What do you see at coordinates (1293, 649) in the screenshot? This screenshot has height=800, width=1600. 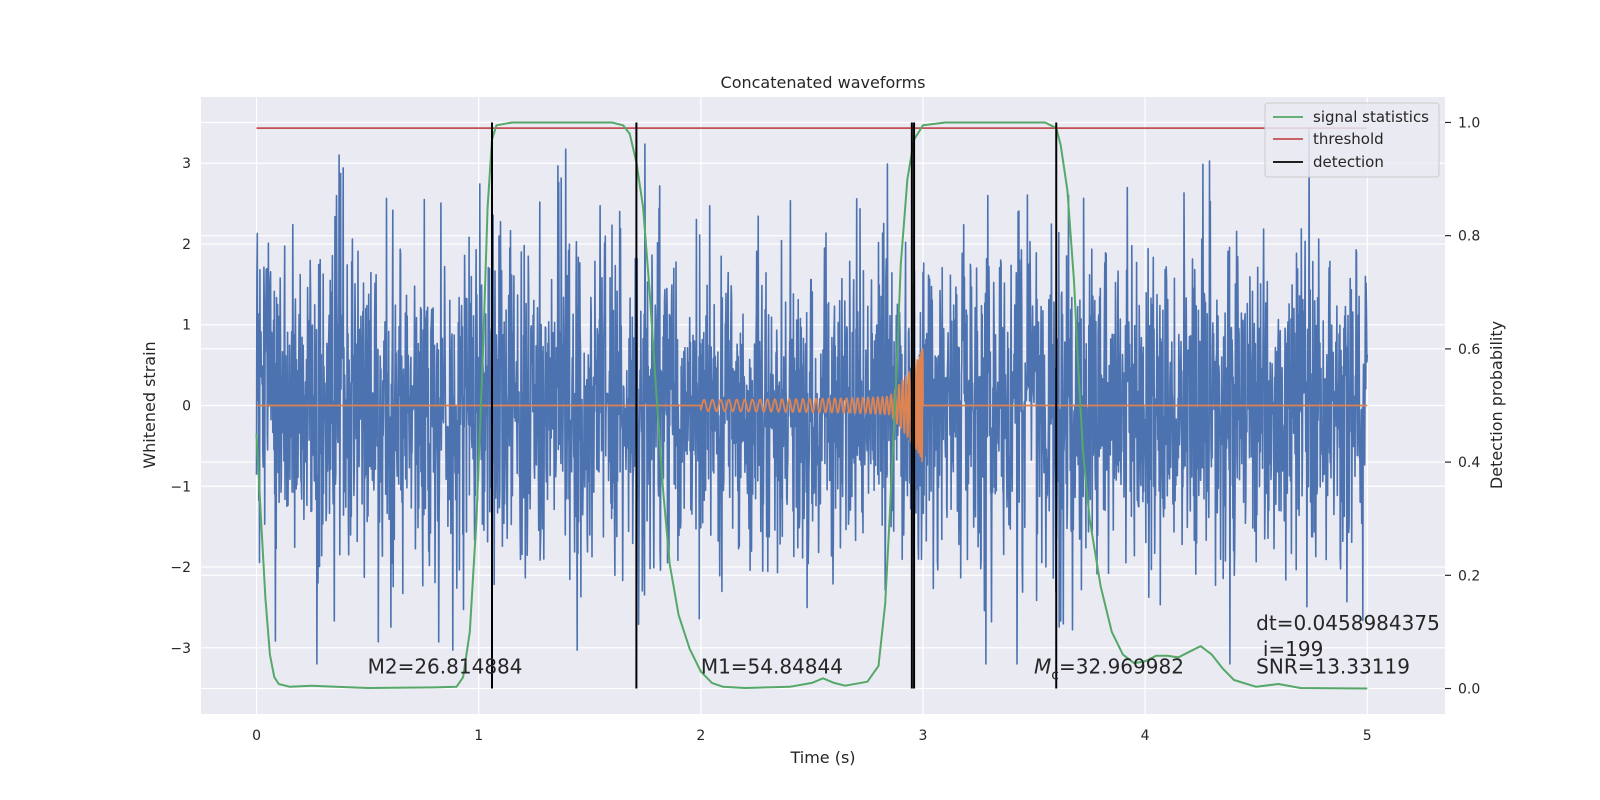 I see `annotation-4: i=199` at bounding box center [1293, 649].